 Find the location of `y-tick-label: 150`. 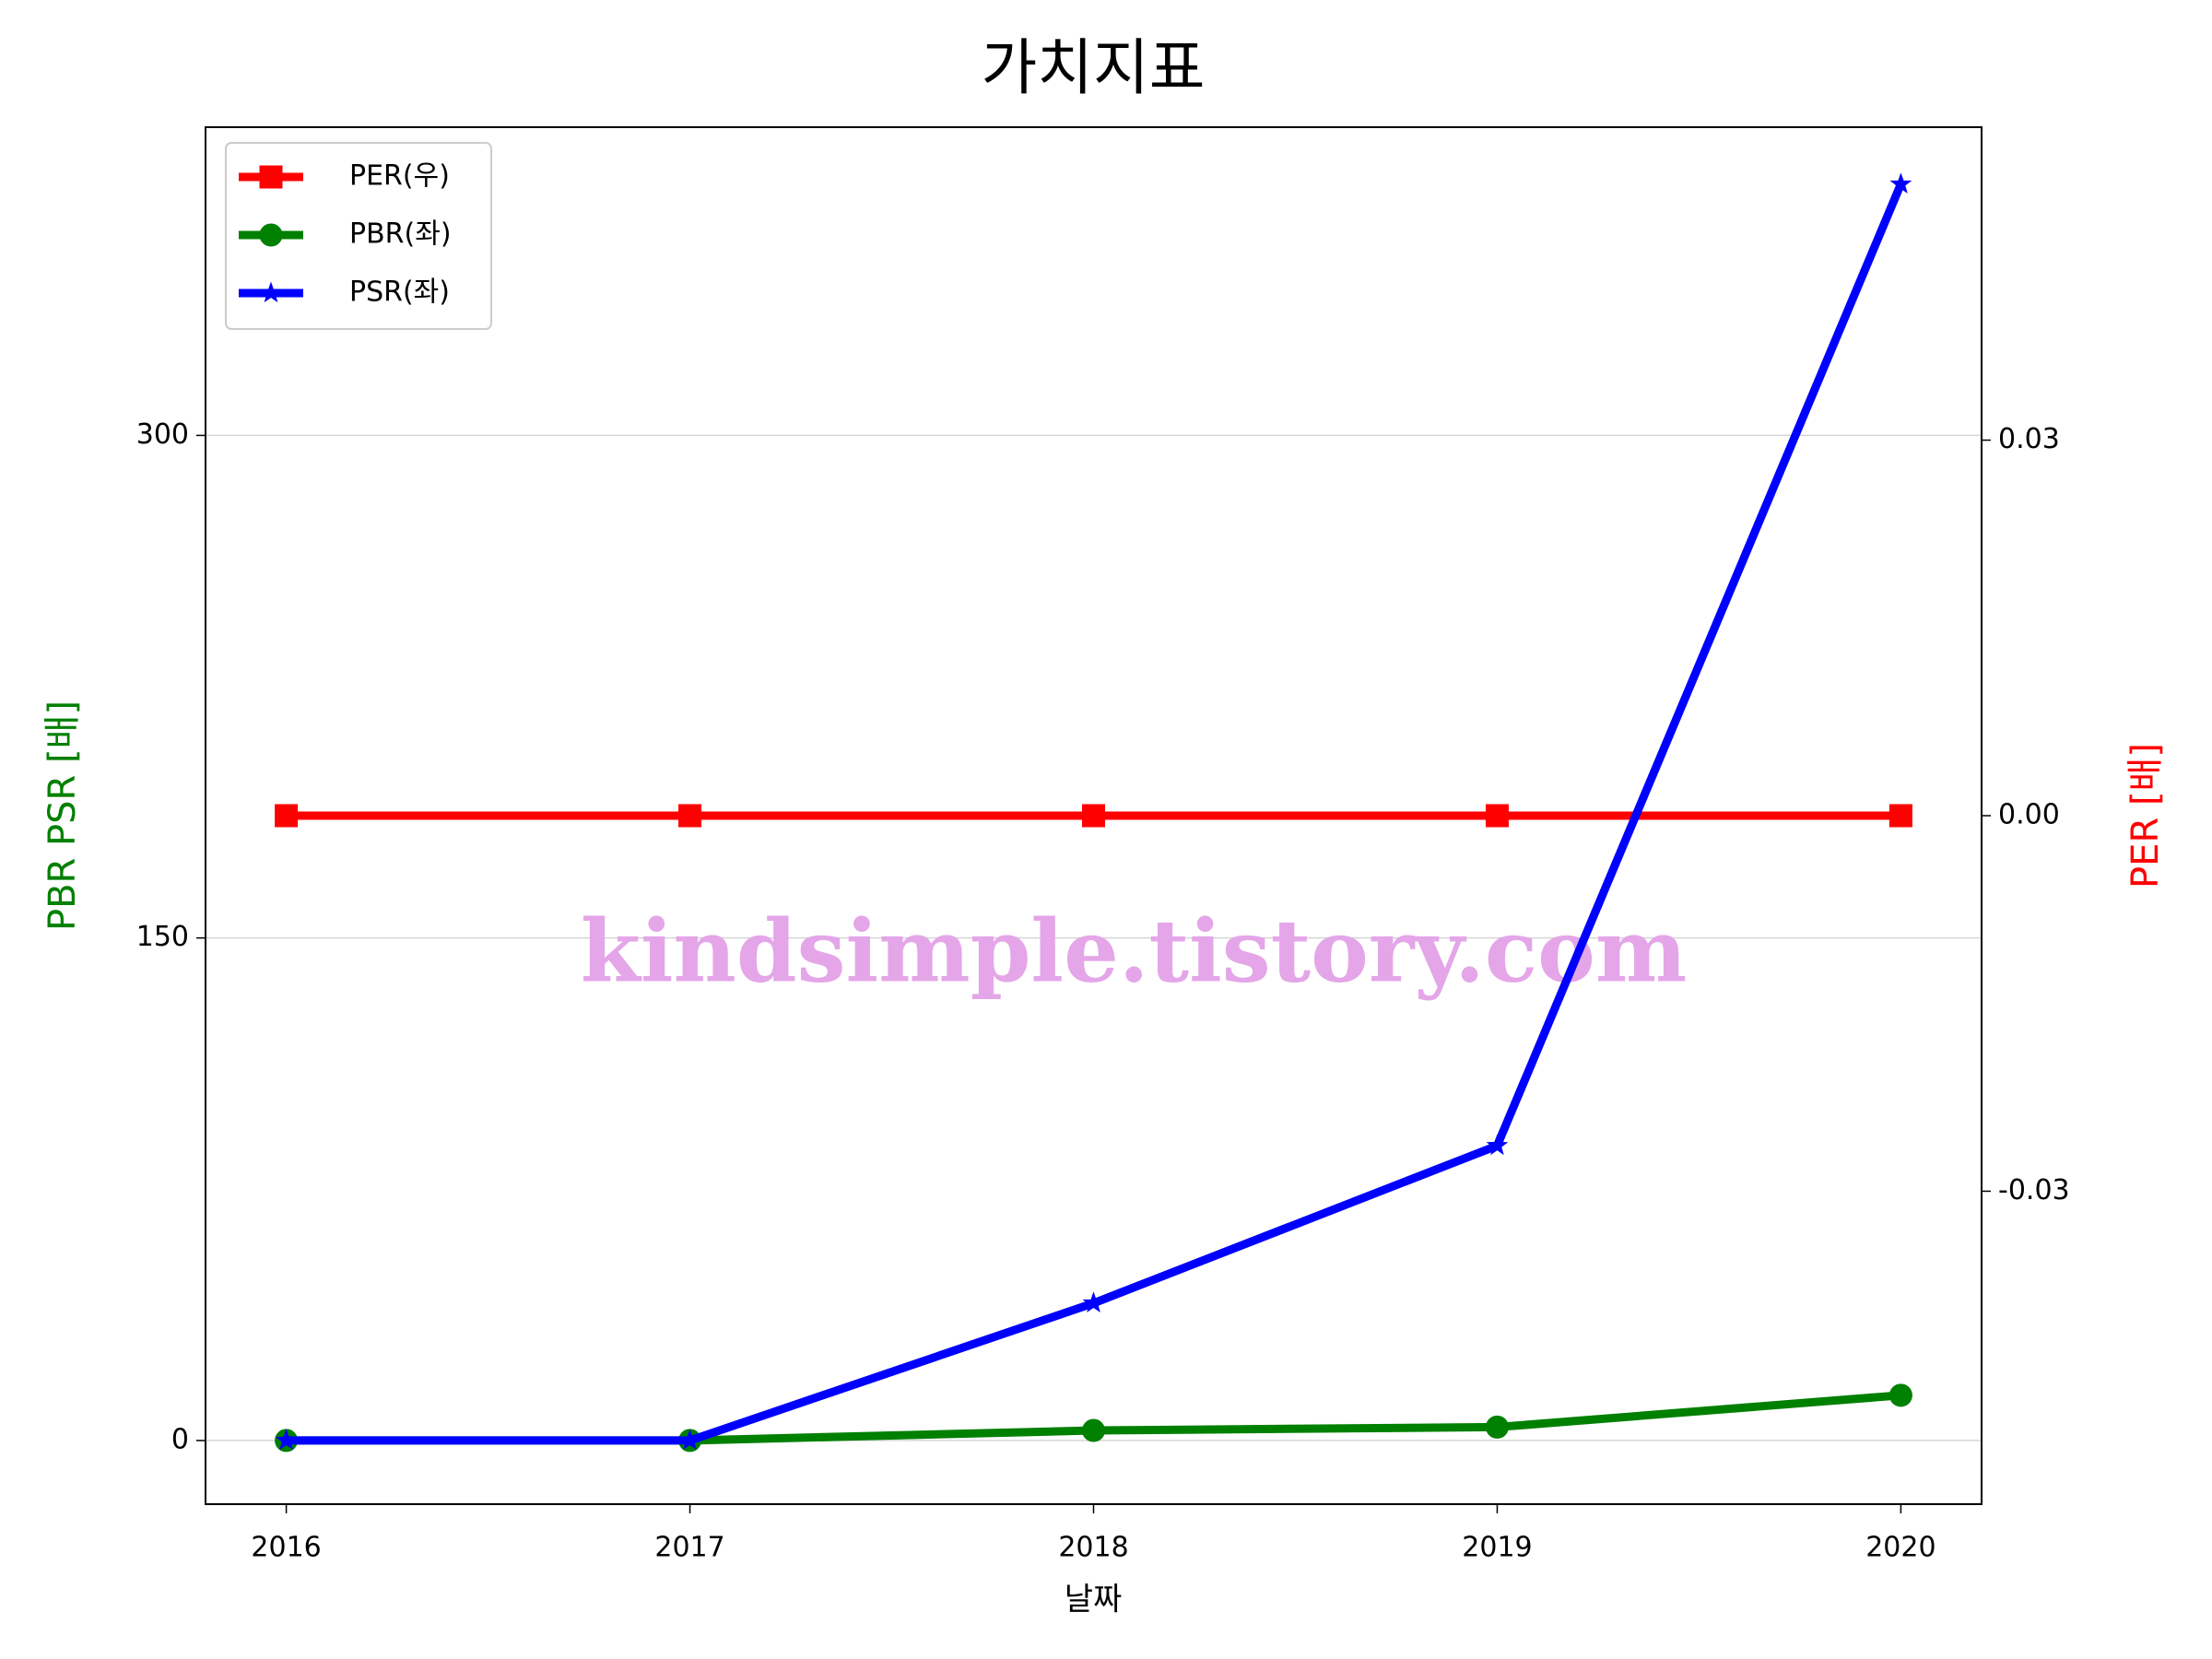

y-tick-label: 150 is located at coordinates (162, 937).